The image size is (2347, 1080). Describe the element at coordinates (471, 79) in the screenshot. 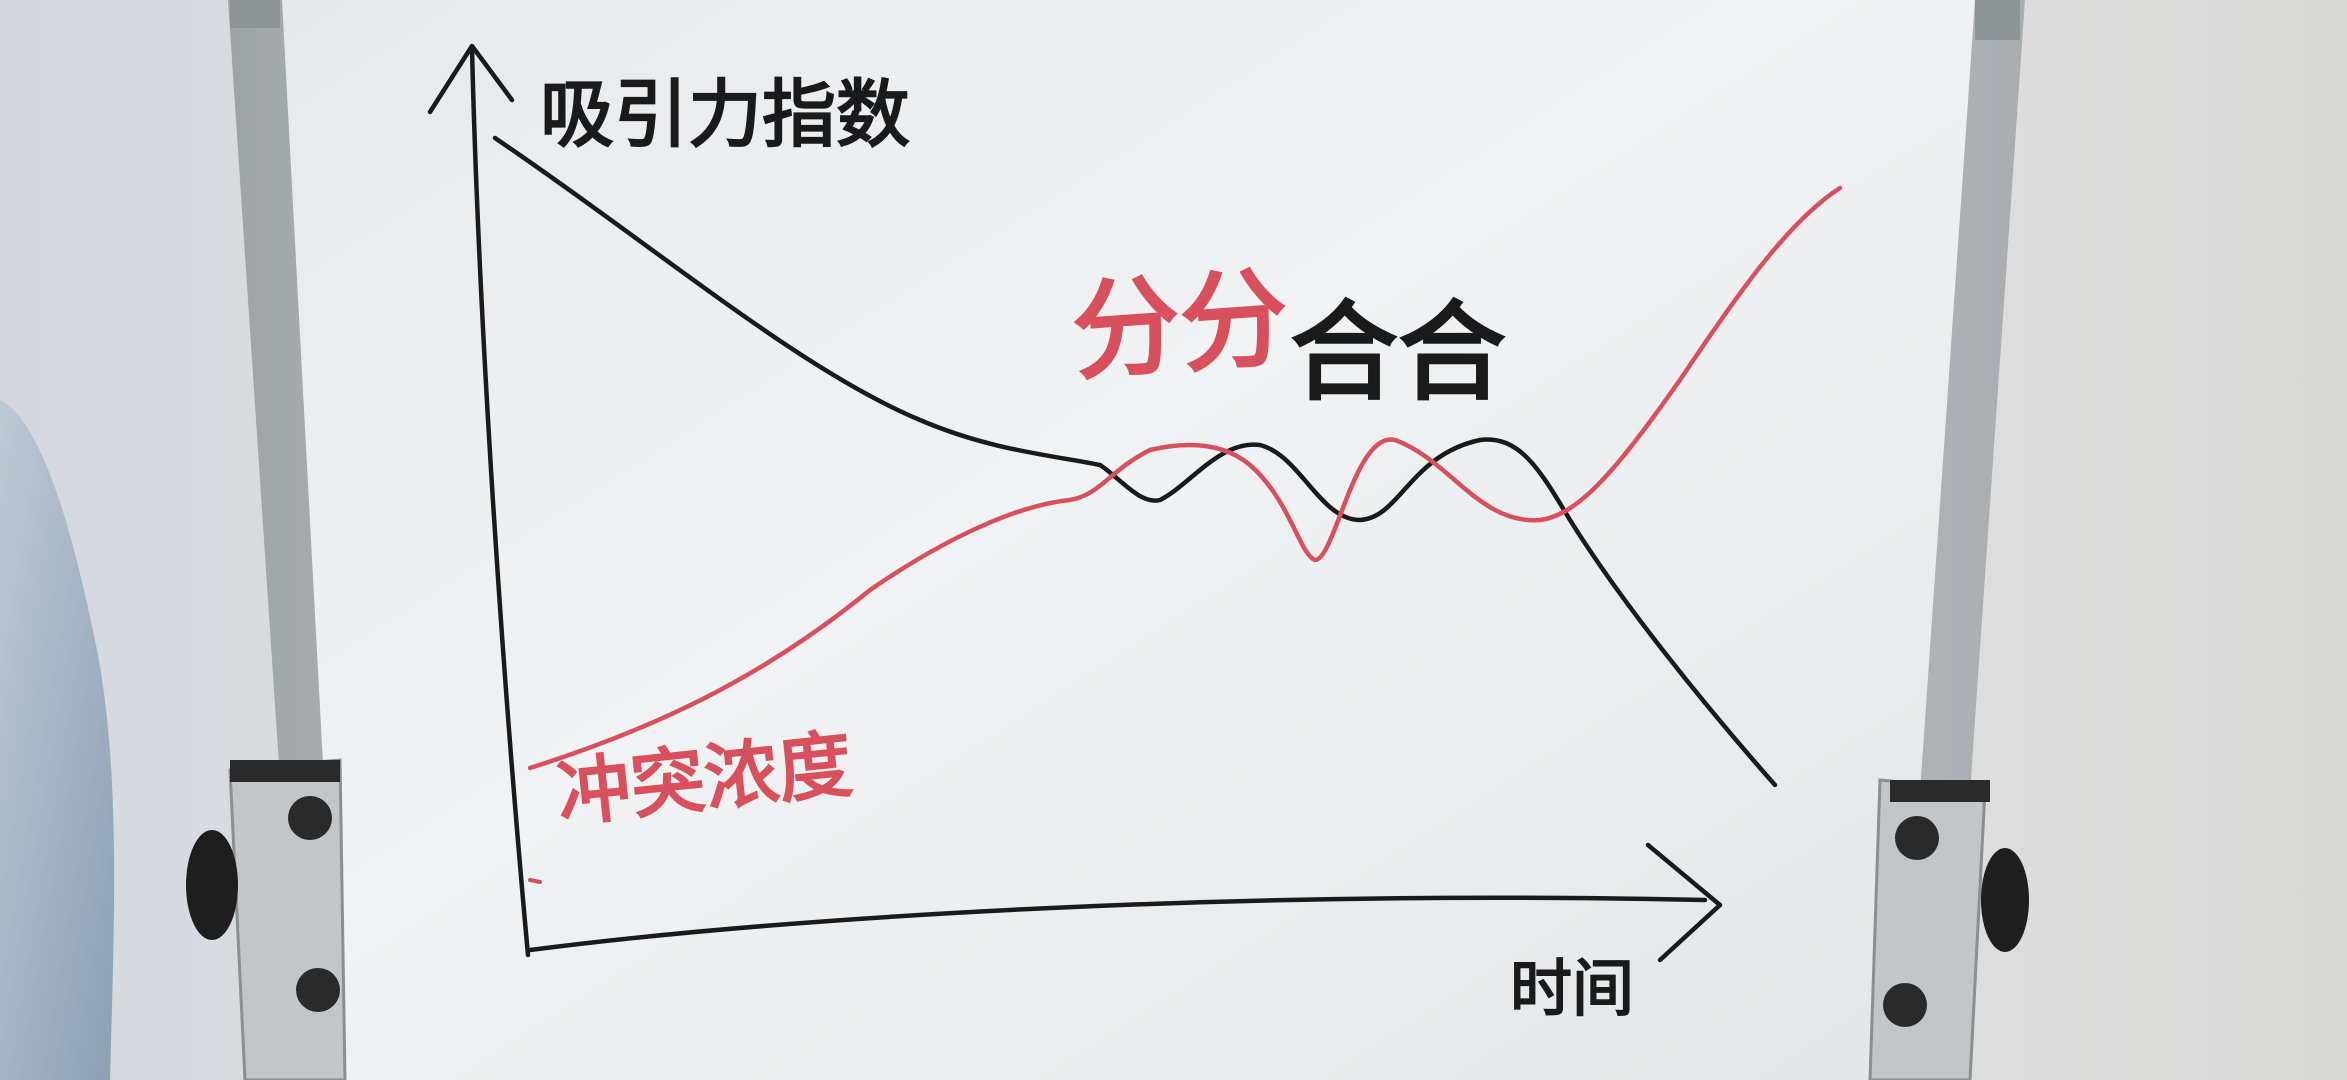

I see `y-axis-arrowhead` at that location.